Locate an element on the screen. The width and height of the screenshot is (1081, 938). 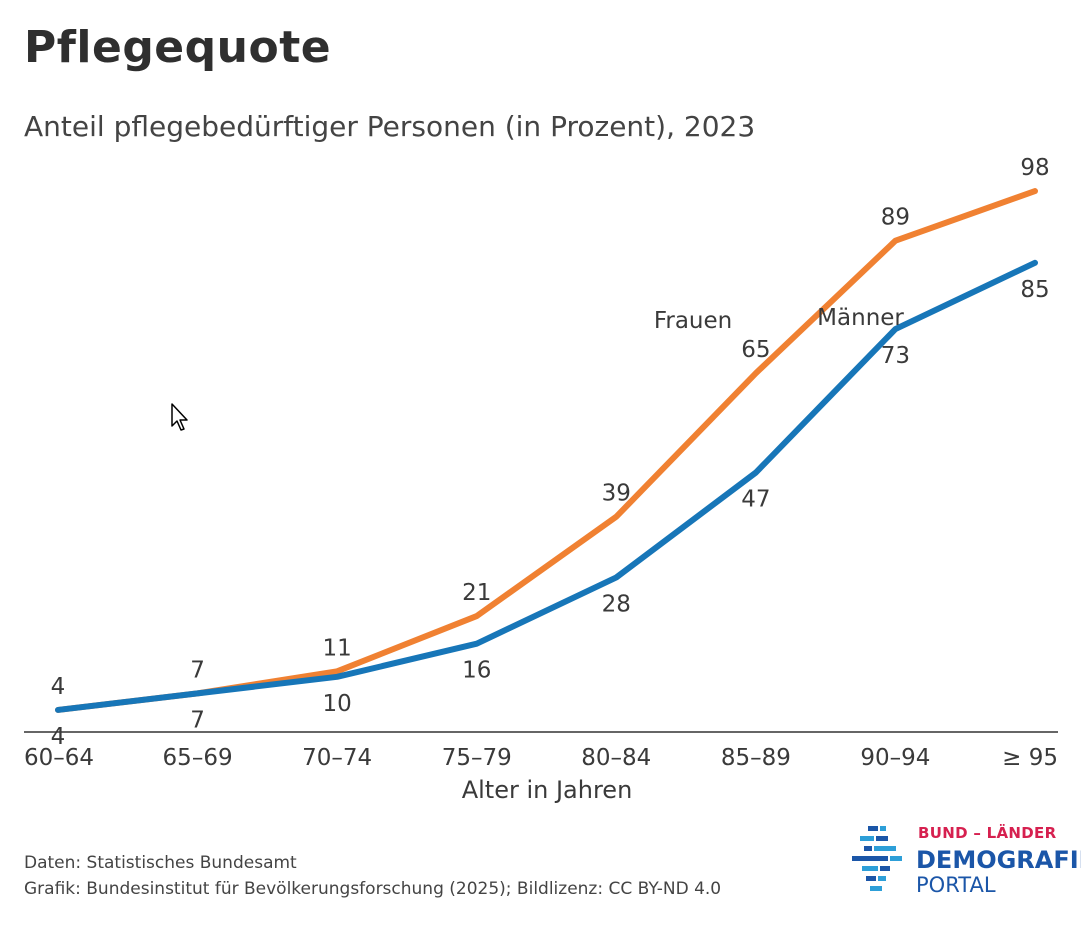
source-note: Daten: Statistisches Bundesamt is located at coordinates (160, 863).